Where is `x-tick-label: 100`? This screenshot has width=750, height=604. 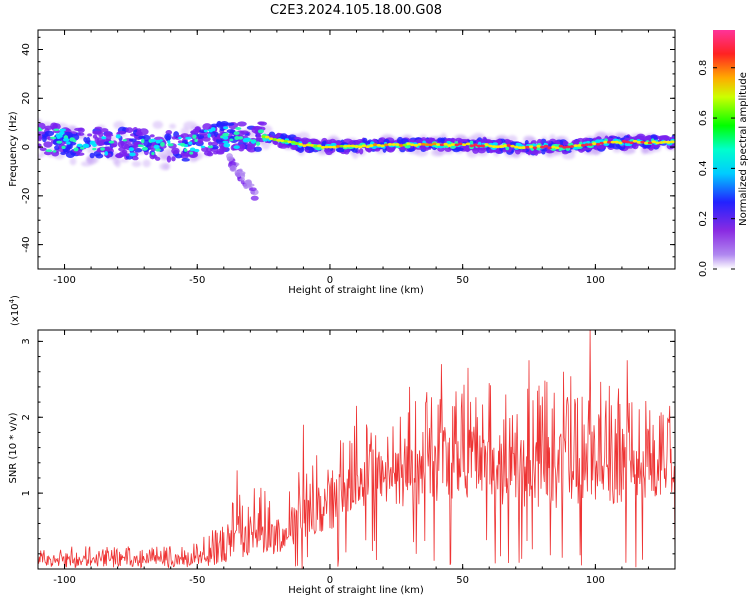
x-tick-label: 100 is located at coordinates (595, 280).